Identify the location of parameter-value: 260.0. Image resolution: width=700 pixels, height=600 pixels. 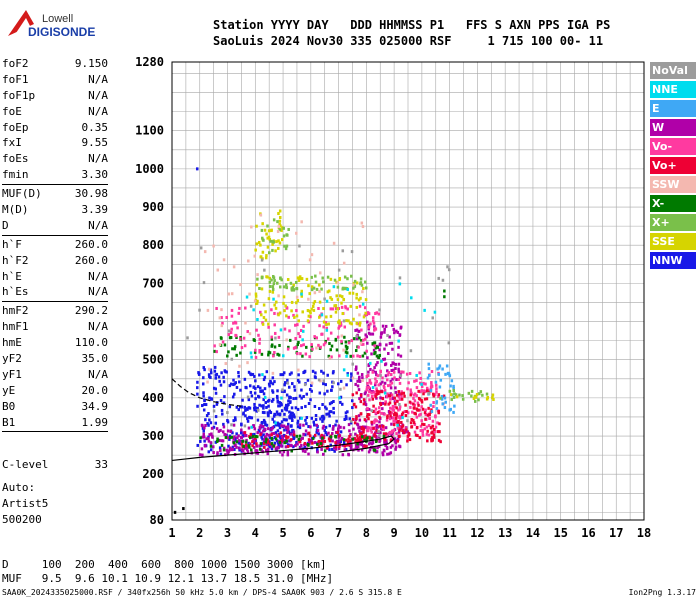
(91, 244).